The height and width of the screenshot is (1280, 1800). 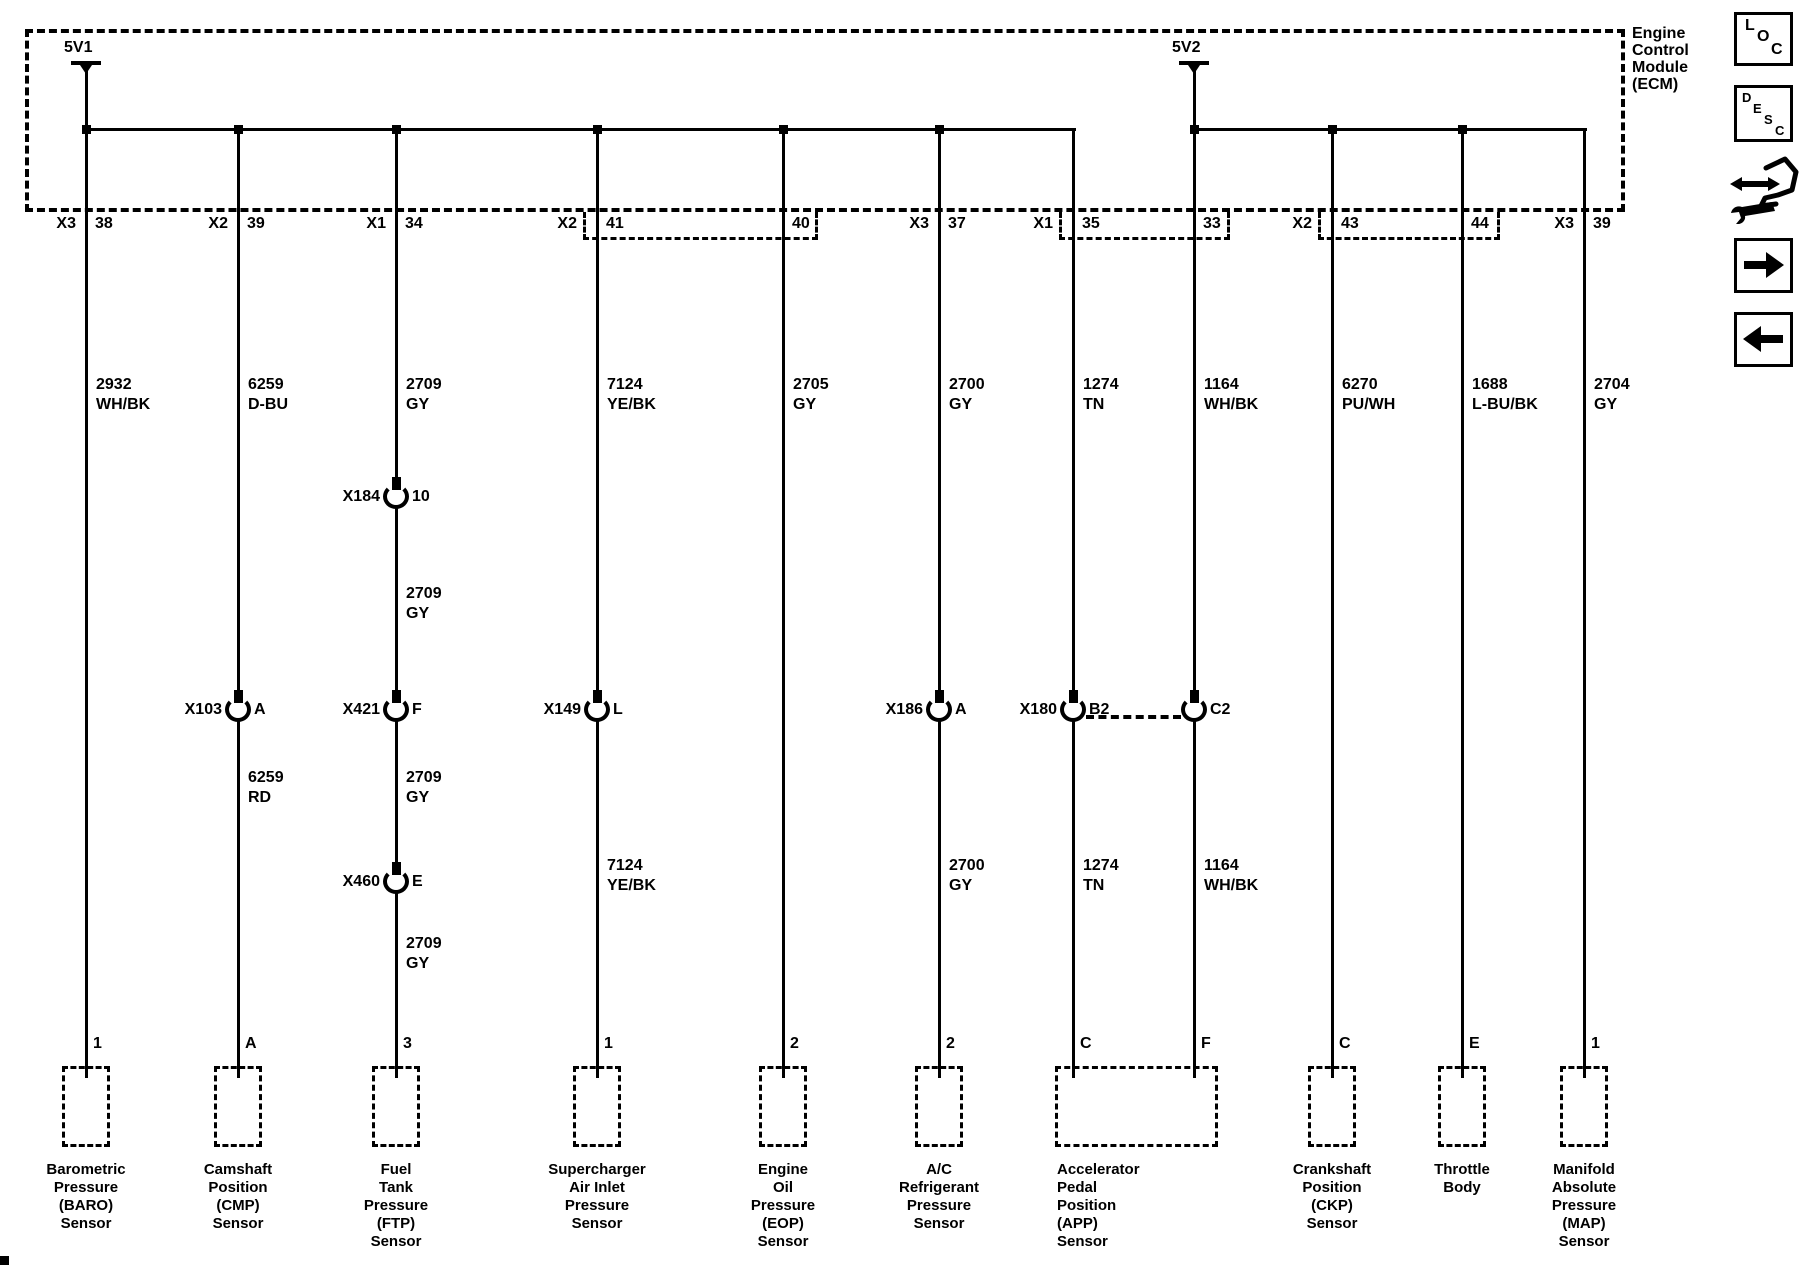 What do you see at coordinates (597, 1169) in the screenshot?
I see `sensor-name-line: Supercharger` at bounding box center [597, 1169].